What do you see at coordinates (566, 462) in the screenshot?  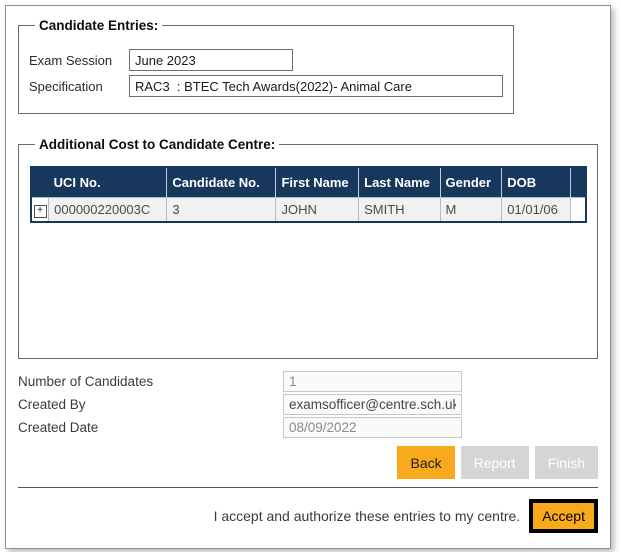 I see `finish-button: Finish` at bounding box center [566, 462].